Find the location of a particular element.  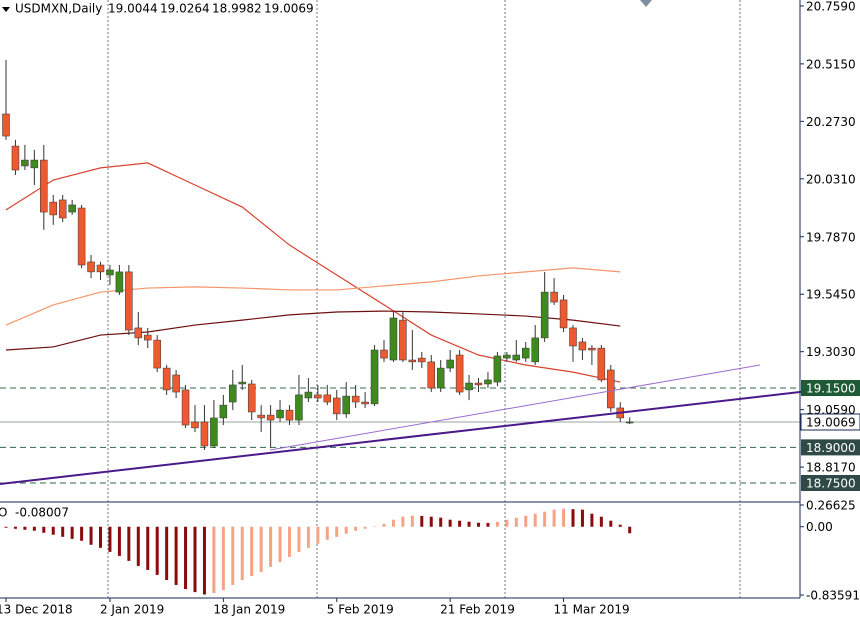

indicator-name: AO is located at coordinates (3, 513).